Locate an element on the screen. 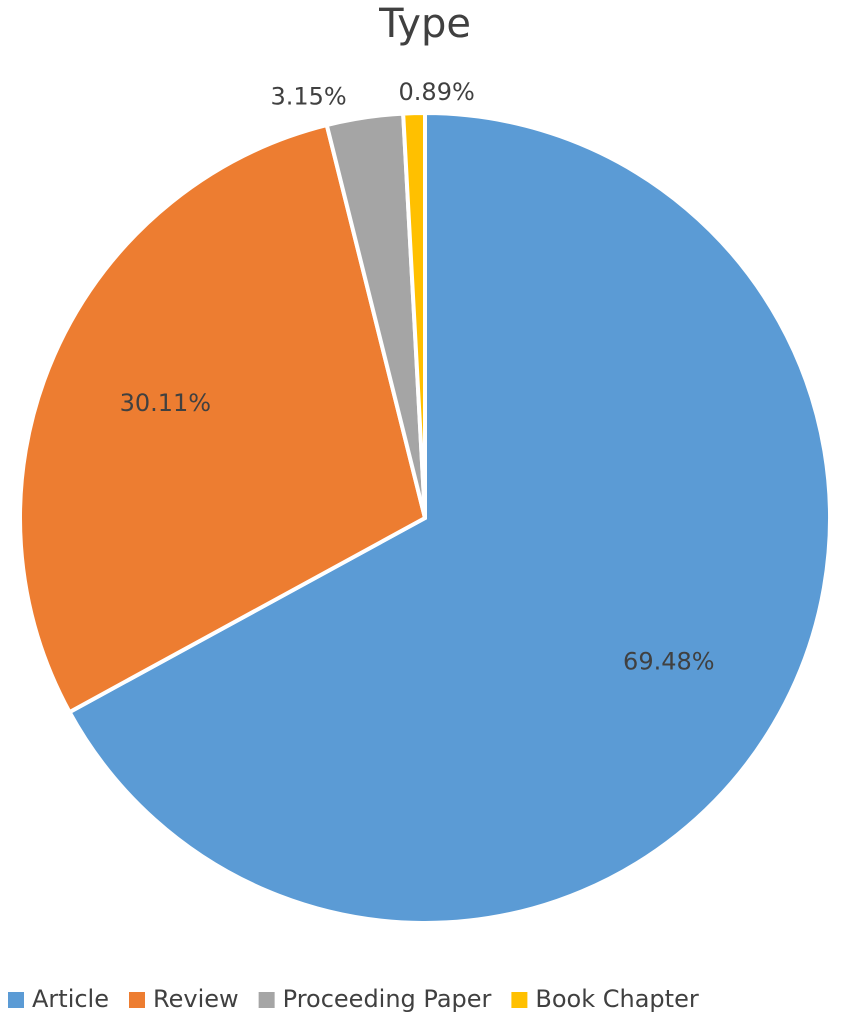 The width and height of the screenshot is (851, 1025). legend-label: Article is located at coordinates (70, 999).